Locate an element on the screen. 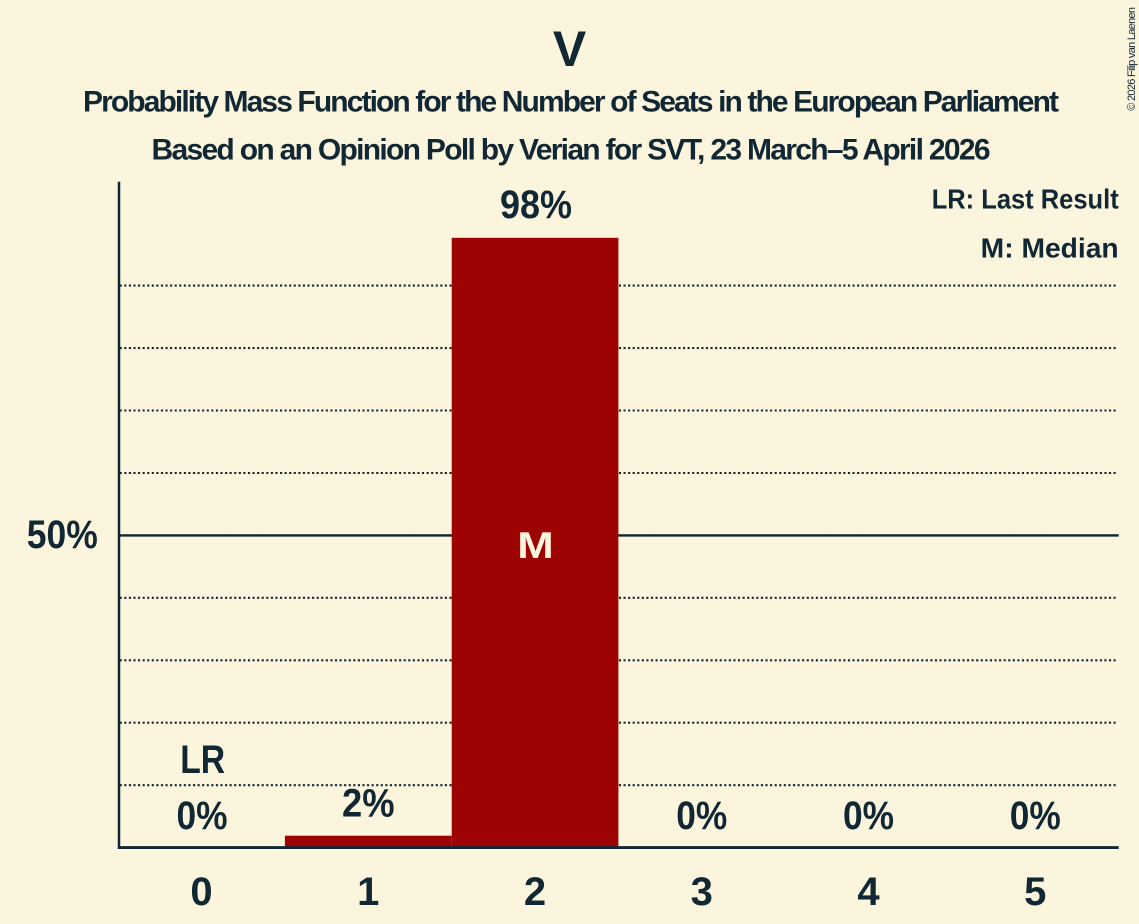 The width and height of the screenshot is (1139, 924). svg-text: 50% is located at coordinates (62, 535).